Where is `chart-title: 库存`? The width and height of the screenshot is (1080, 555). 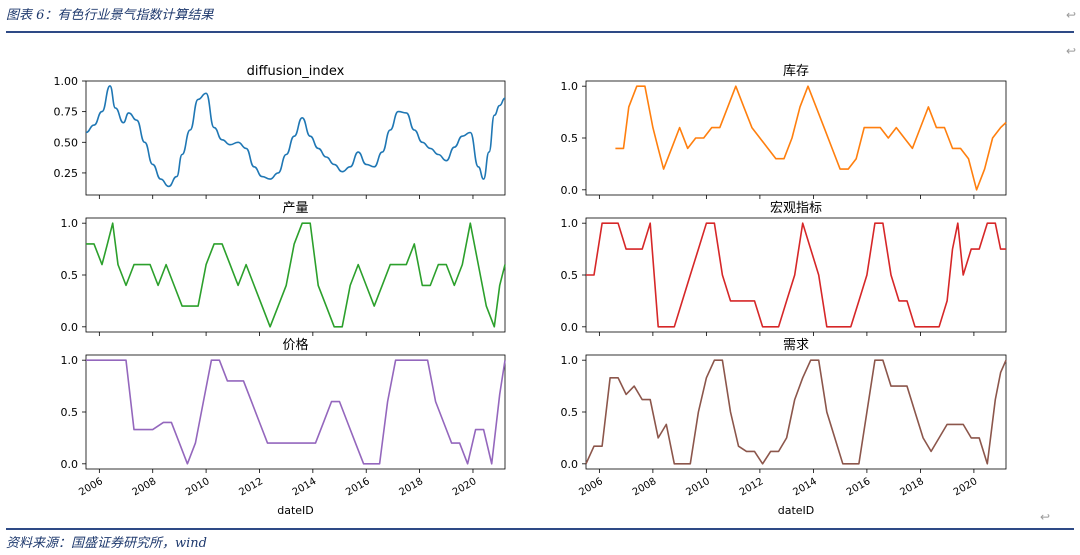 chart-title: 库存 is located at coordinates (796, 71).